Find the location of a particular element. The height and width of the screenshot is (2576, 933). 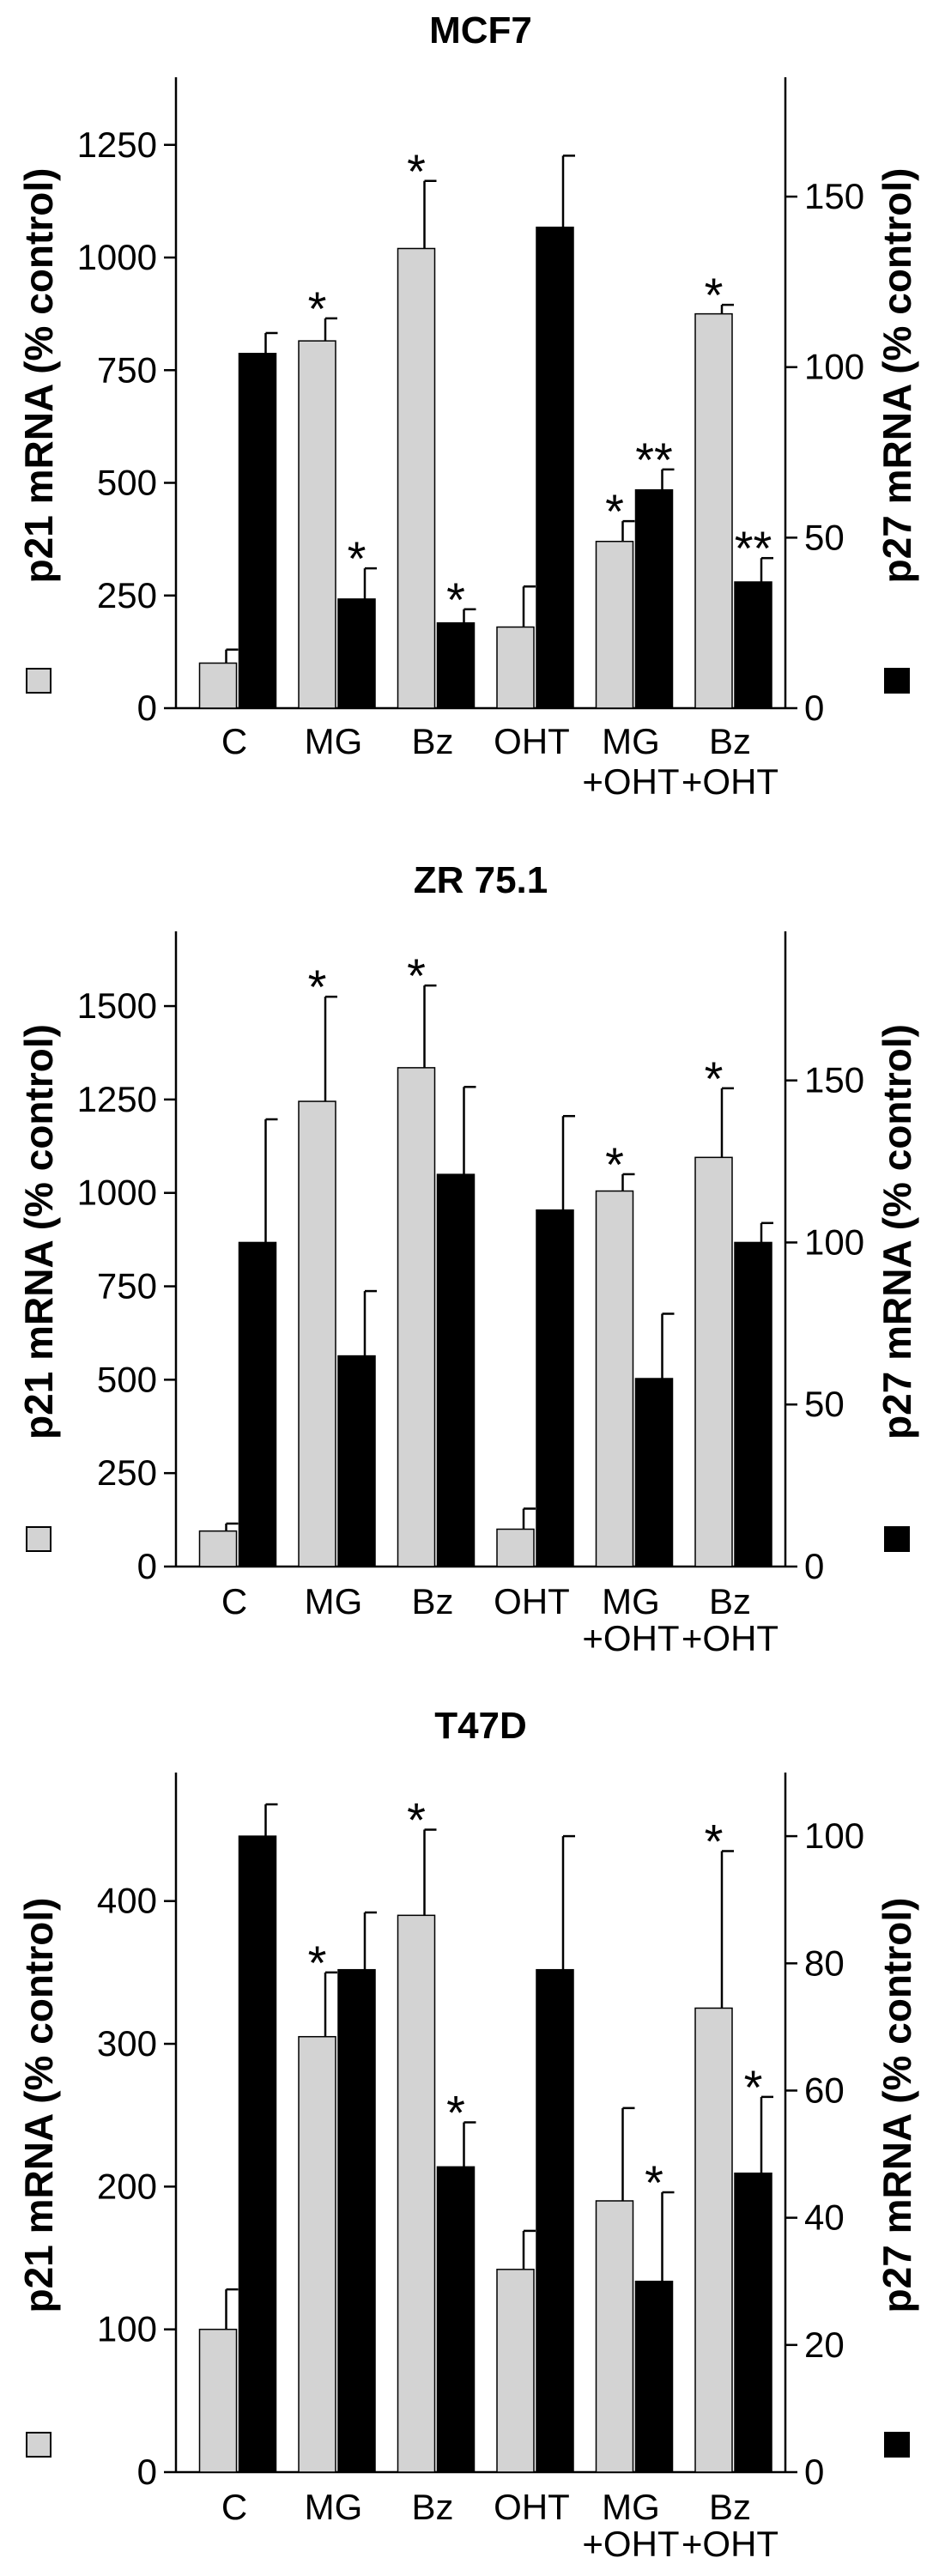

right-tick-label: 40 is located at coordinates (824, 2217).